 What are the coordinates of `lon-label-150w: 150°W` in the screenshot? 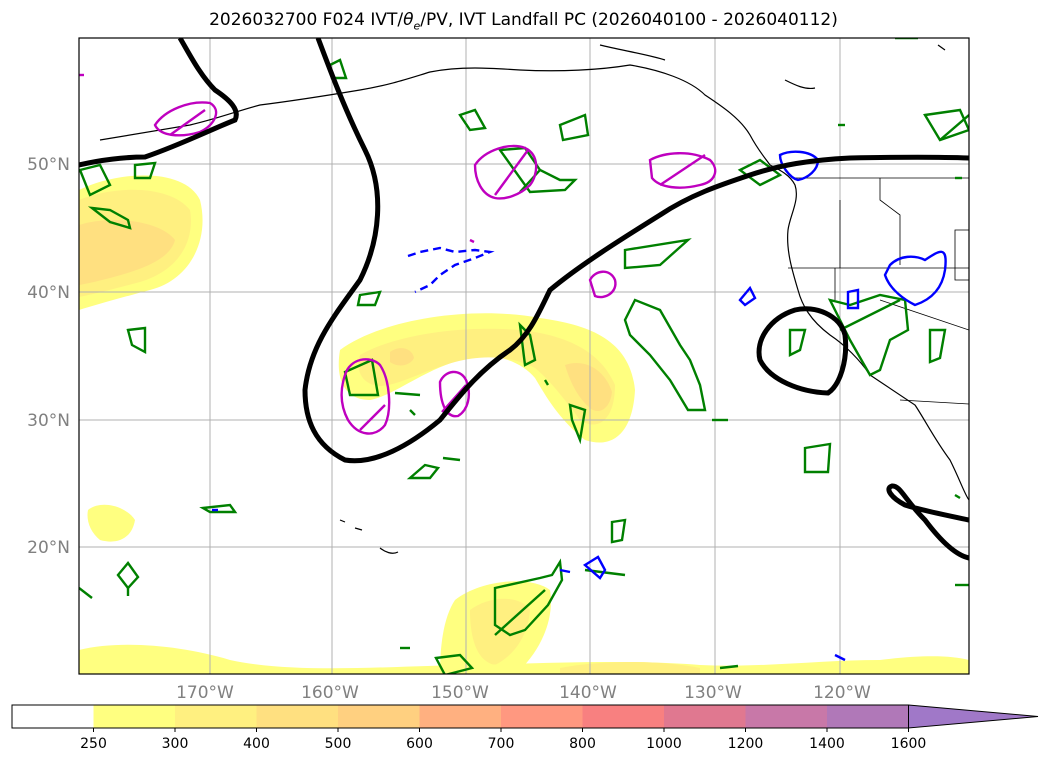 It's located at (460, 693).